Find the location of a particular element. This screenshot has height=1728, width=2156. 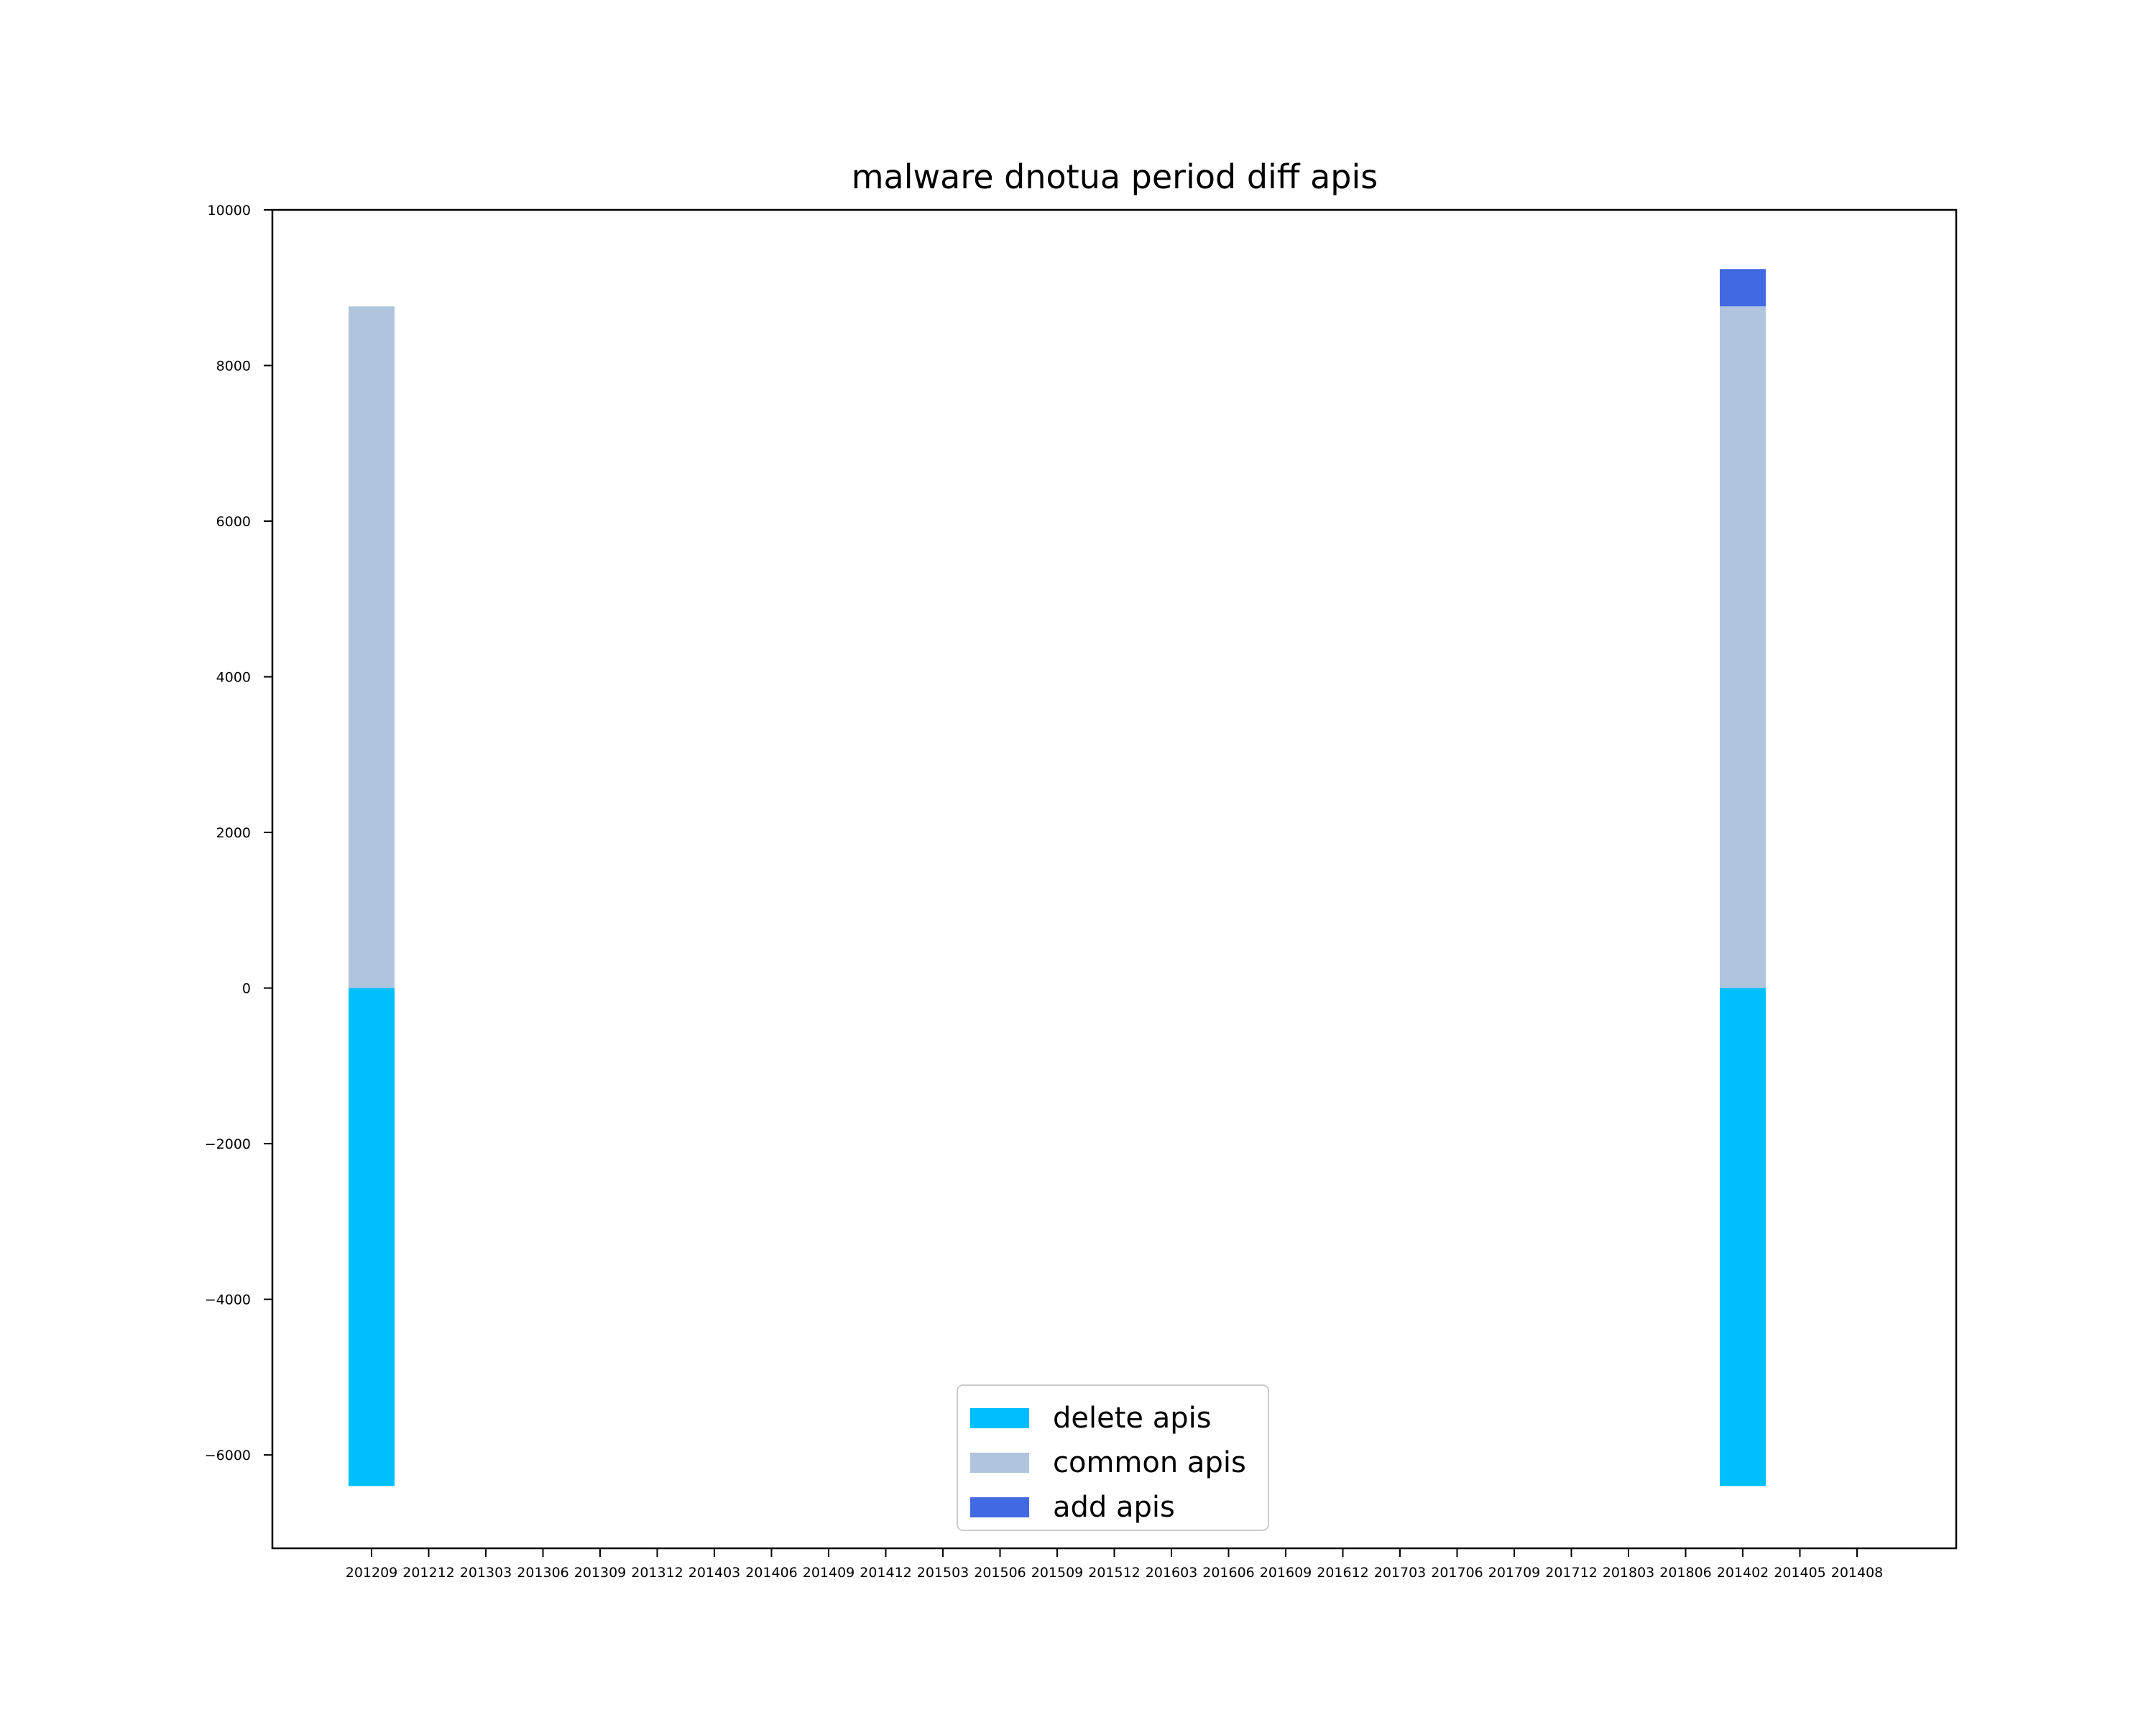

x-tick-label: 201506 is located at coordinates (1000, 1573).